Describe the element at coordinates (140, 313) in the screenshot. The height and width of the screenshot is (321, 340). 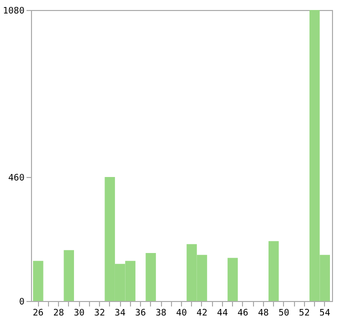
I see `x-tick-label: 36` at that location.